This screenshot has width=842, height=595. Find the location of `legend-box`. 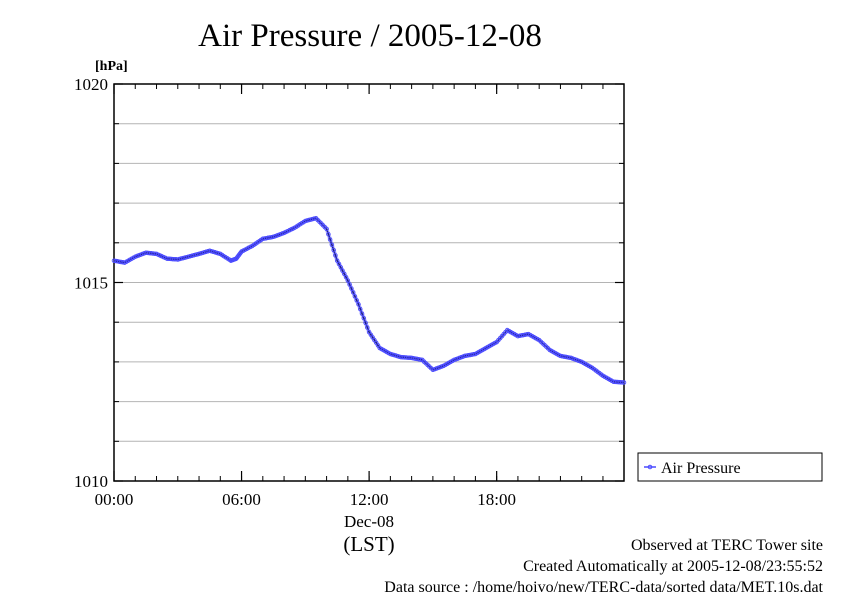

legend-box is located at coordinates (730, 467).